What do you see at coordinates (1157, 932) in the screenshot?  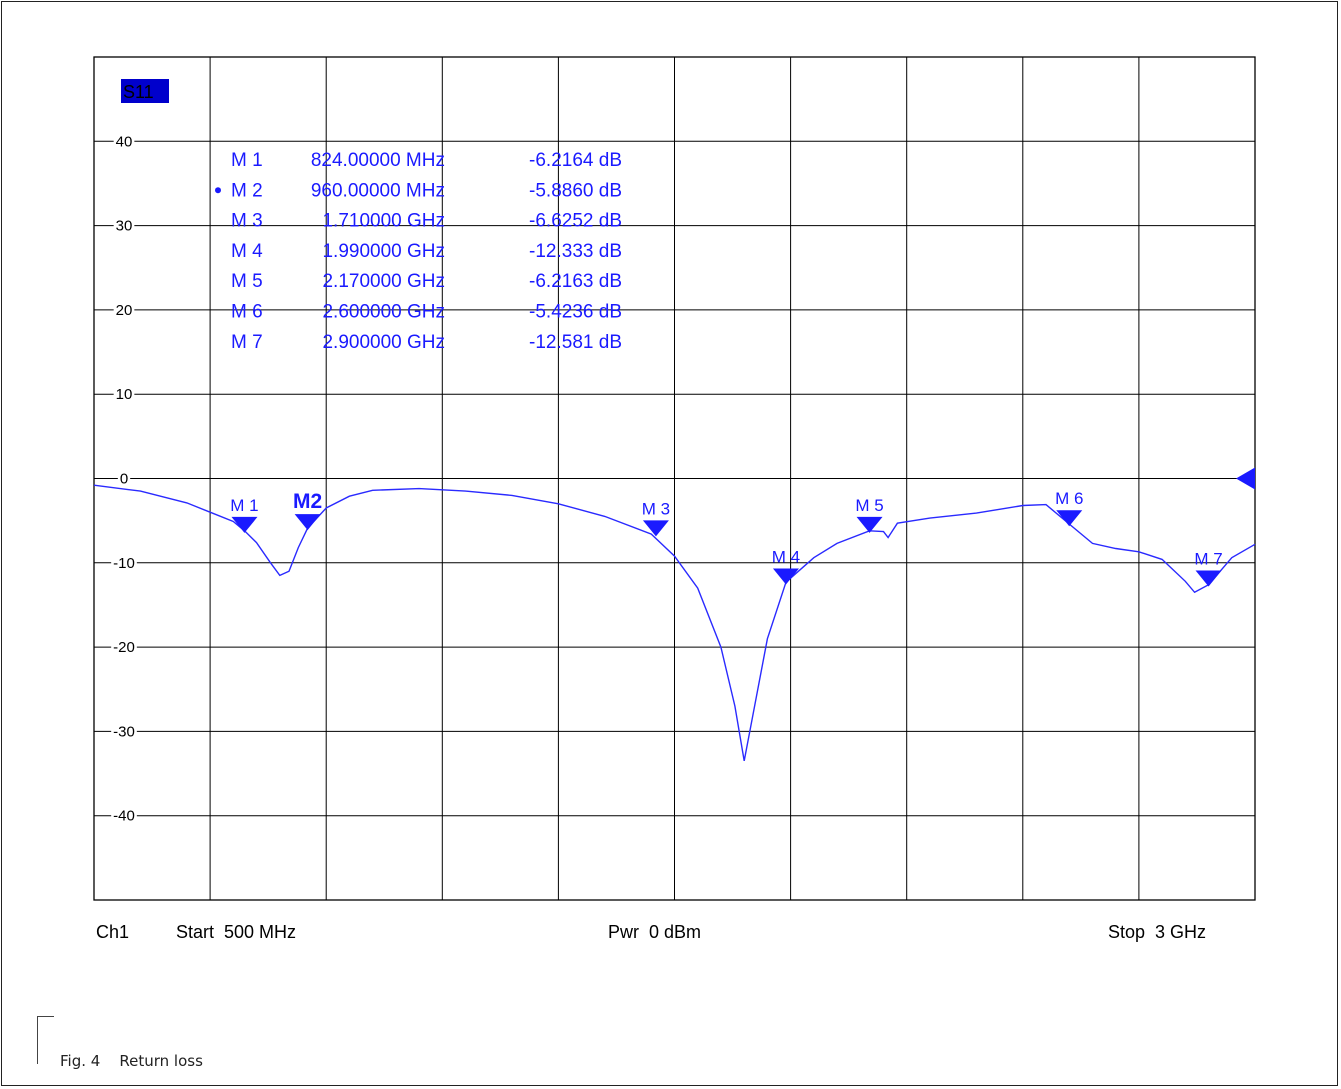 I see `stop-frequency: Stop 3 GHz` at bounding box center [1157, 932].